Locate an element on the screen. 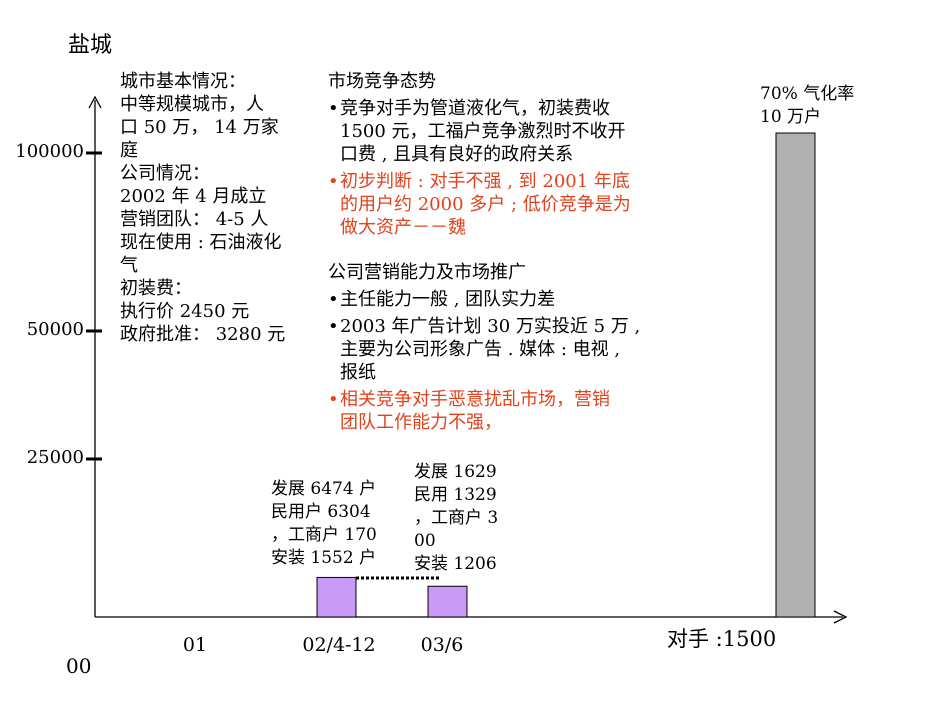 Image resolution: width=950 pixels, height=713 pixels. bullet-line: 报纸 is located at coordinates (358, 372).